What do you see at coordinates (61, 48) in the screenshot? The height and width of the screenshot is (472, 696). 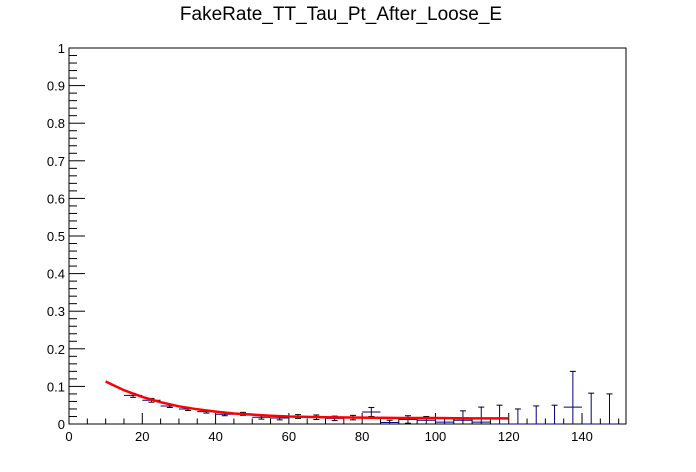 I see `y-tick-label: 1` at bounding box center [61, 48].